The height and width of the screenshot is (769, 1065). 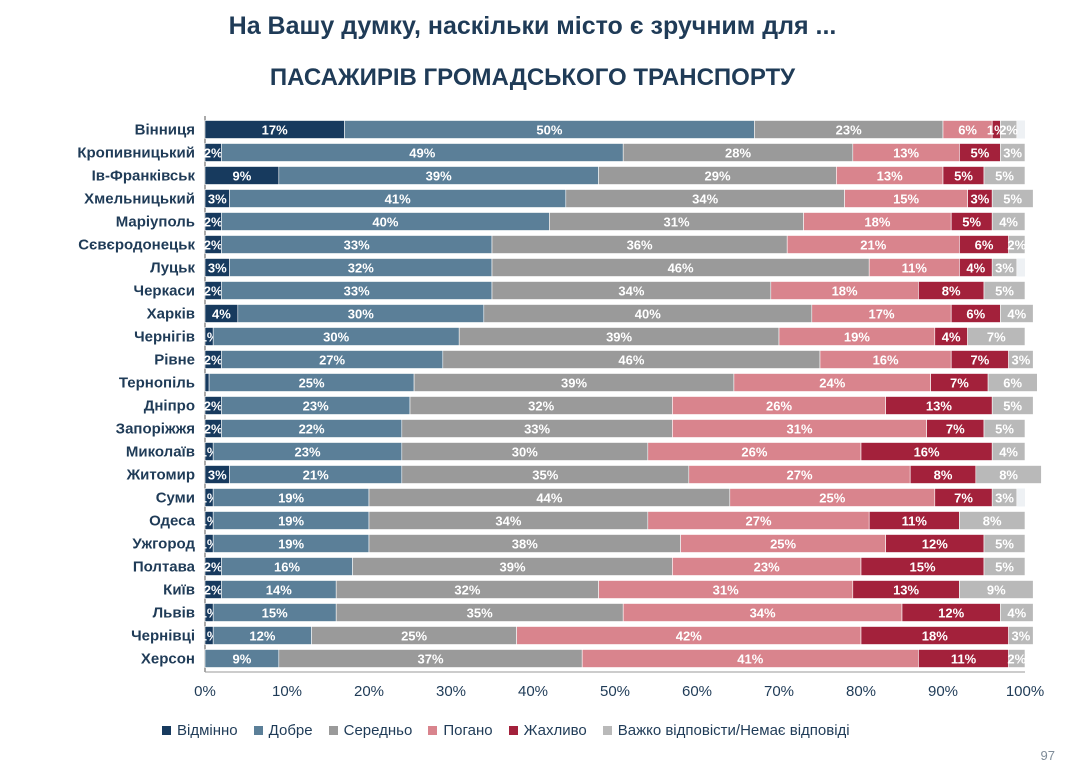 What do you see at coordinates (525, 544) in the screenshot?
I see `bar-data-label: 38%` at bounding box center [525, 544].